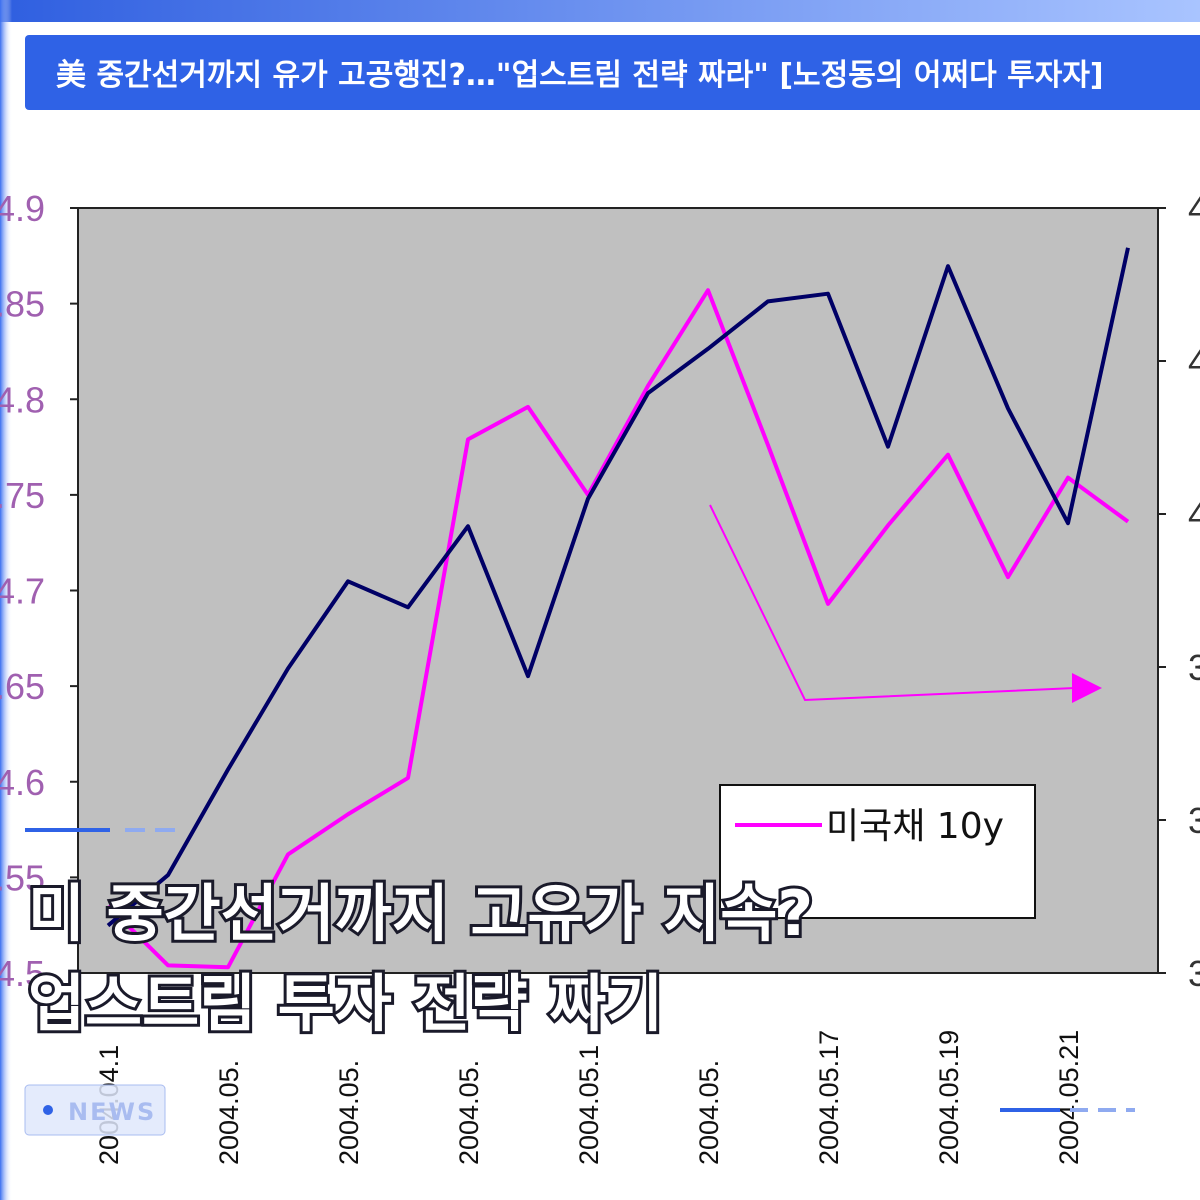 This screenshot has width=1200, height=1200. I want to click on legend-label: 미국채 10y, so click(915, 826).